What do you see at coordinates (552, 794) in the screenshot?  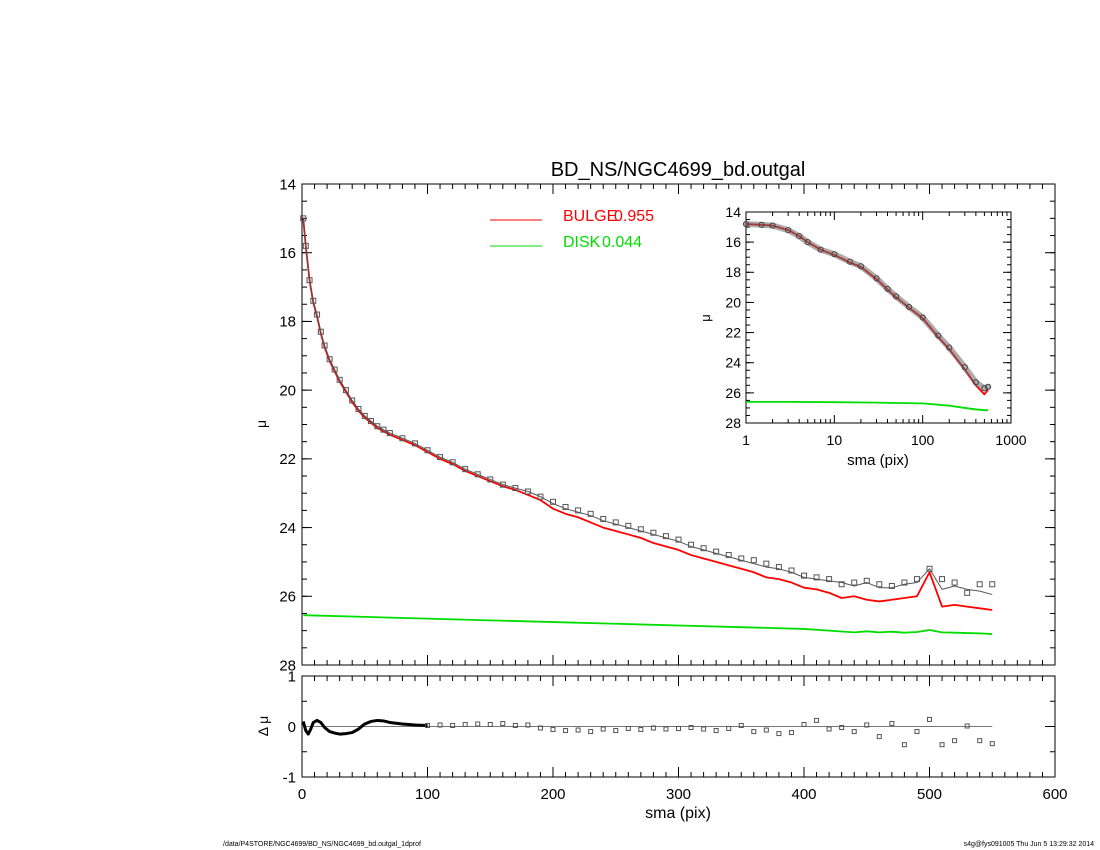 I see `residual-x-tick-label: 200` at bounding box center [552, 794].